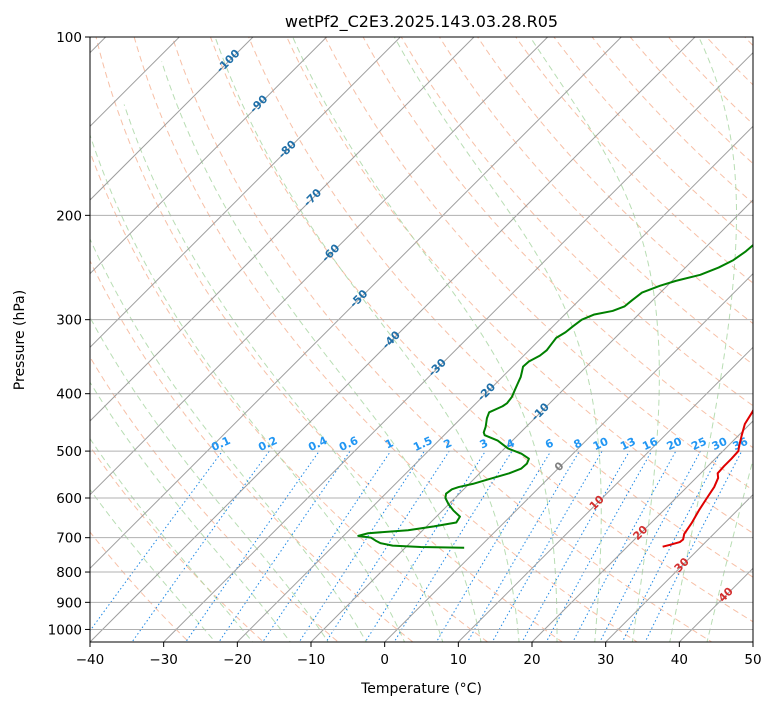  What do you see at coordinates (384, 660) in the screenshot?
I see `x-tick-label: 0` at bounding box center [384, 660].